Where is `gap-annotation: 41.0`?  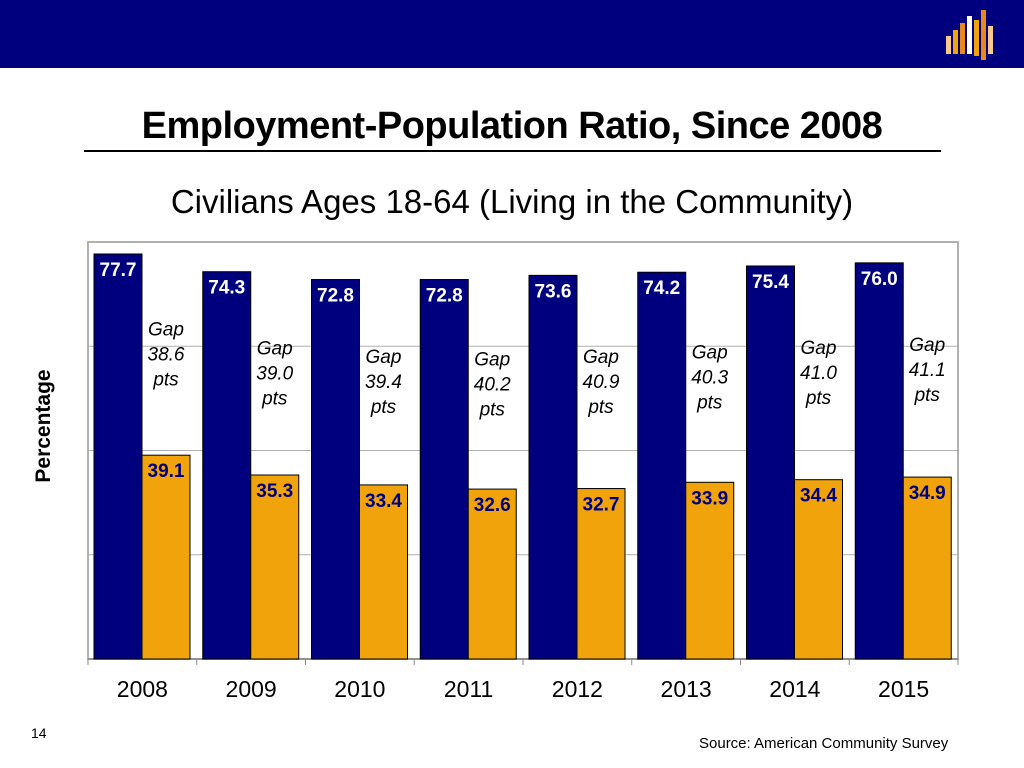
gap-annotation: 41.0 is located at coordinates (818, 373).